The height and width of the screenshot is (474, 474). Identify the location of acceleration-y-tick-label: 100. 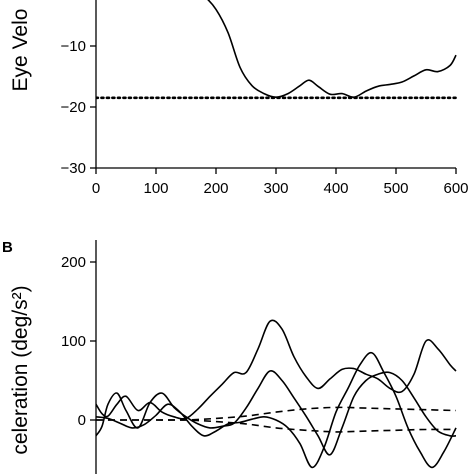
(73, 341).